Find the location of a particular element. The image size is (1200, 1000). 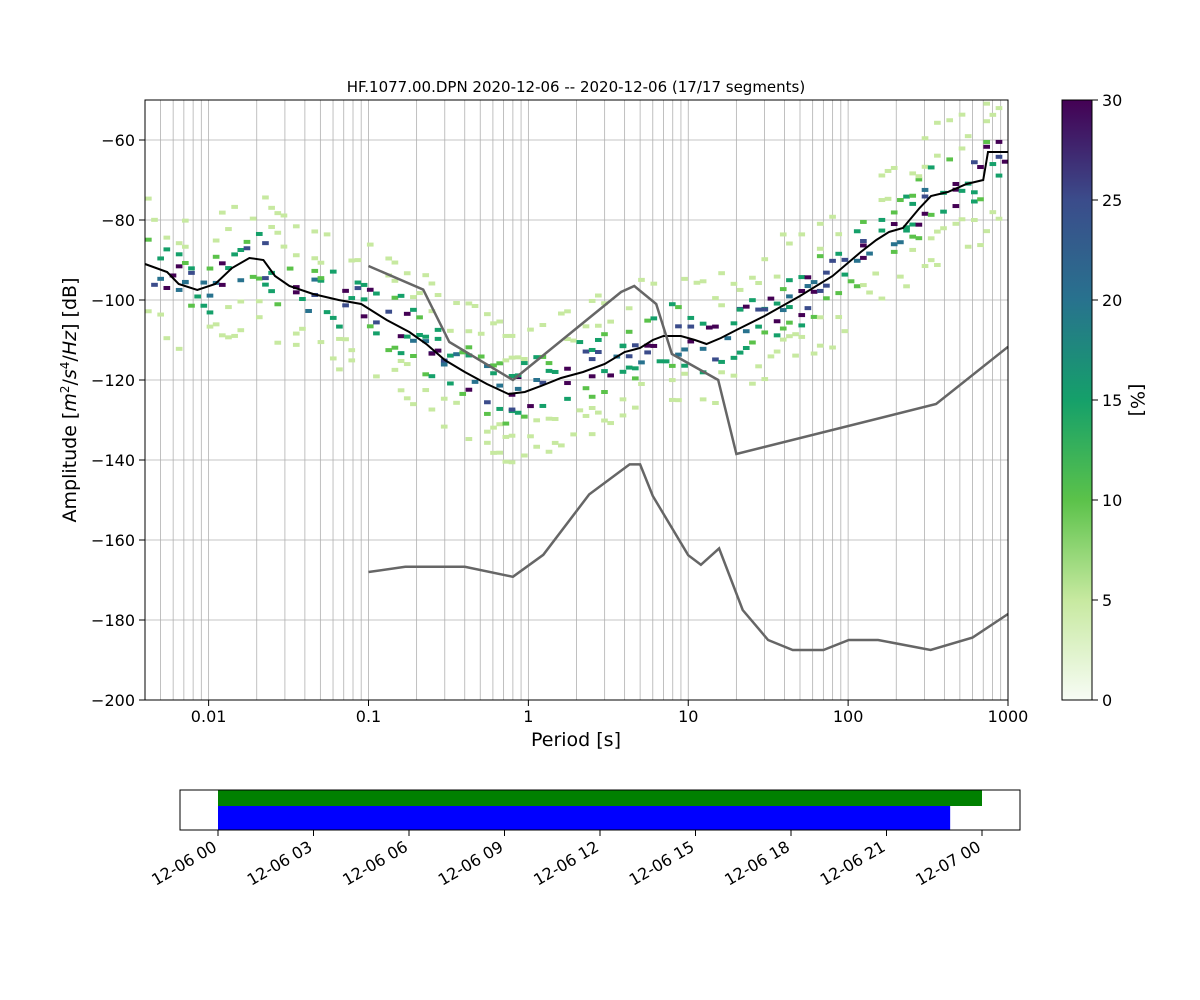

x-tick-label: 10 is located at coordinates (688, 716).